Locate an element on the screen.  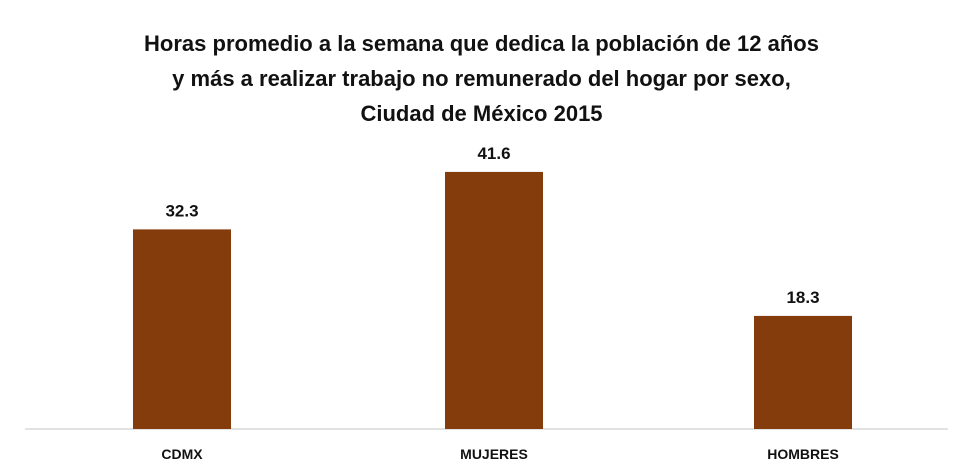
value-label-cdmx: 32.3 is located at coordinates (181, 210).